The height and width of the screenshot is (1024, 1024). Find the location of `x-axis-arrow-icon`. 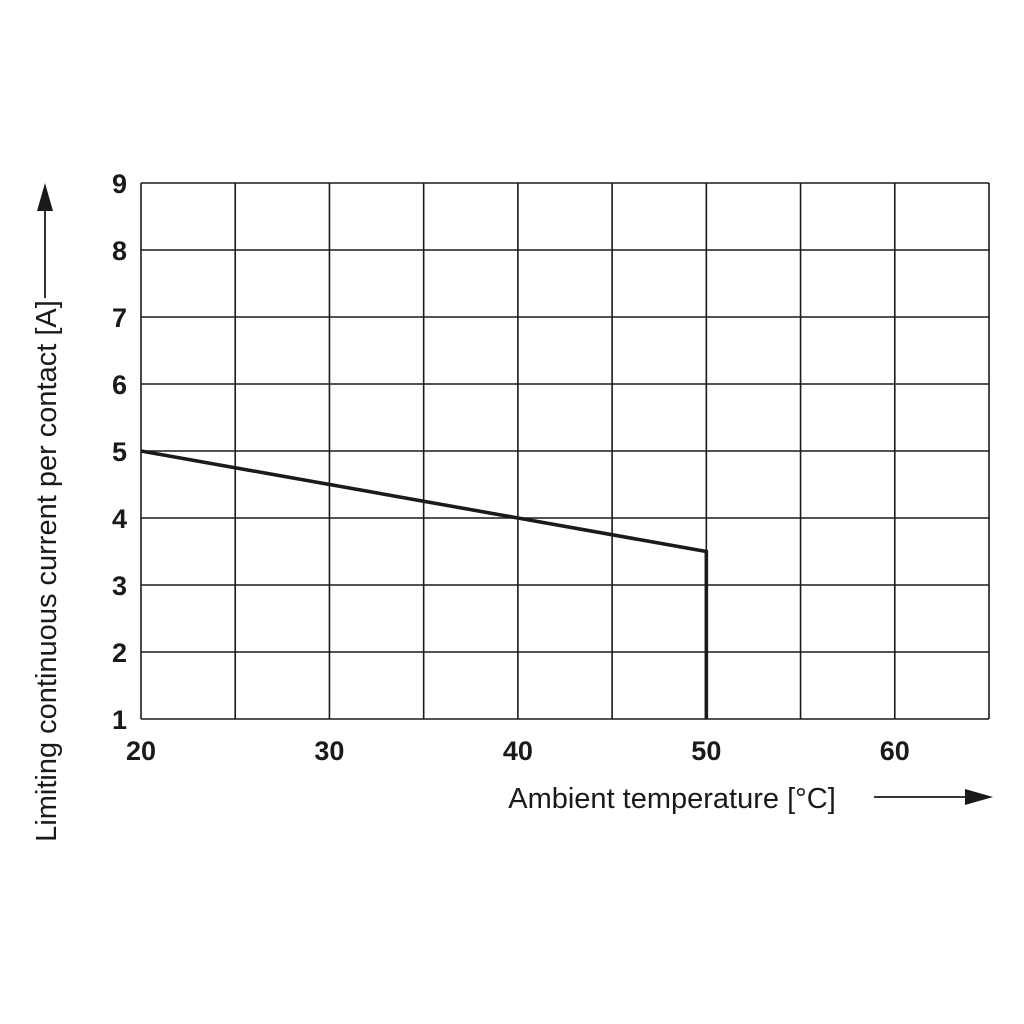

x-axis-arrow-icon is located at coordinates (979, 797).